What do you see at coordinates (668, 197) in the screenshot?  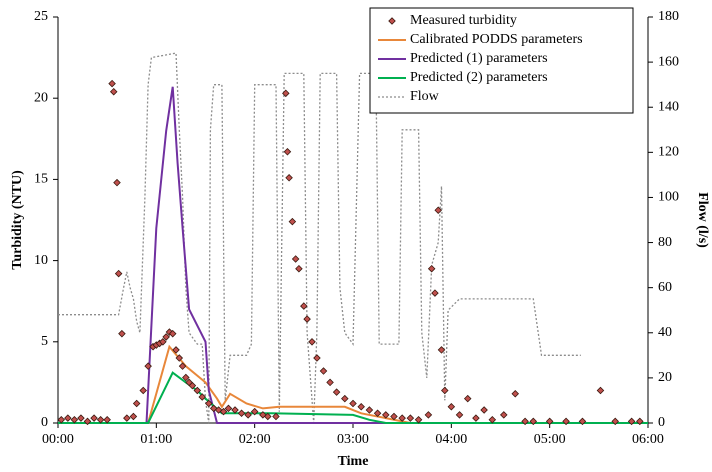 I see `y2-tick-label: 100` at bounding box center [668, 197].